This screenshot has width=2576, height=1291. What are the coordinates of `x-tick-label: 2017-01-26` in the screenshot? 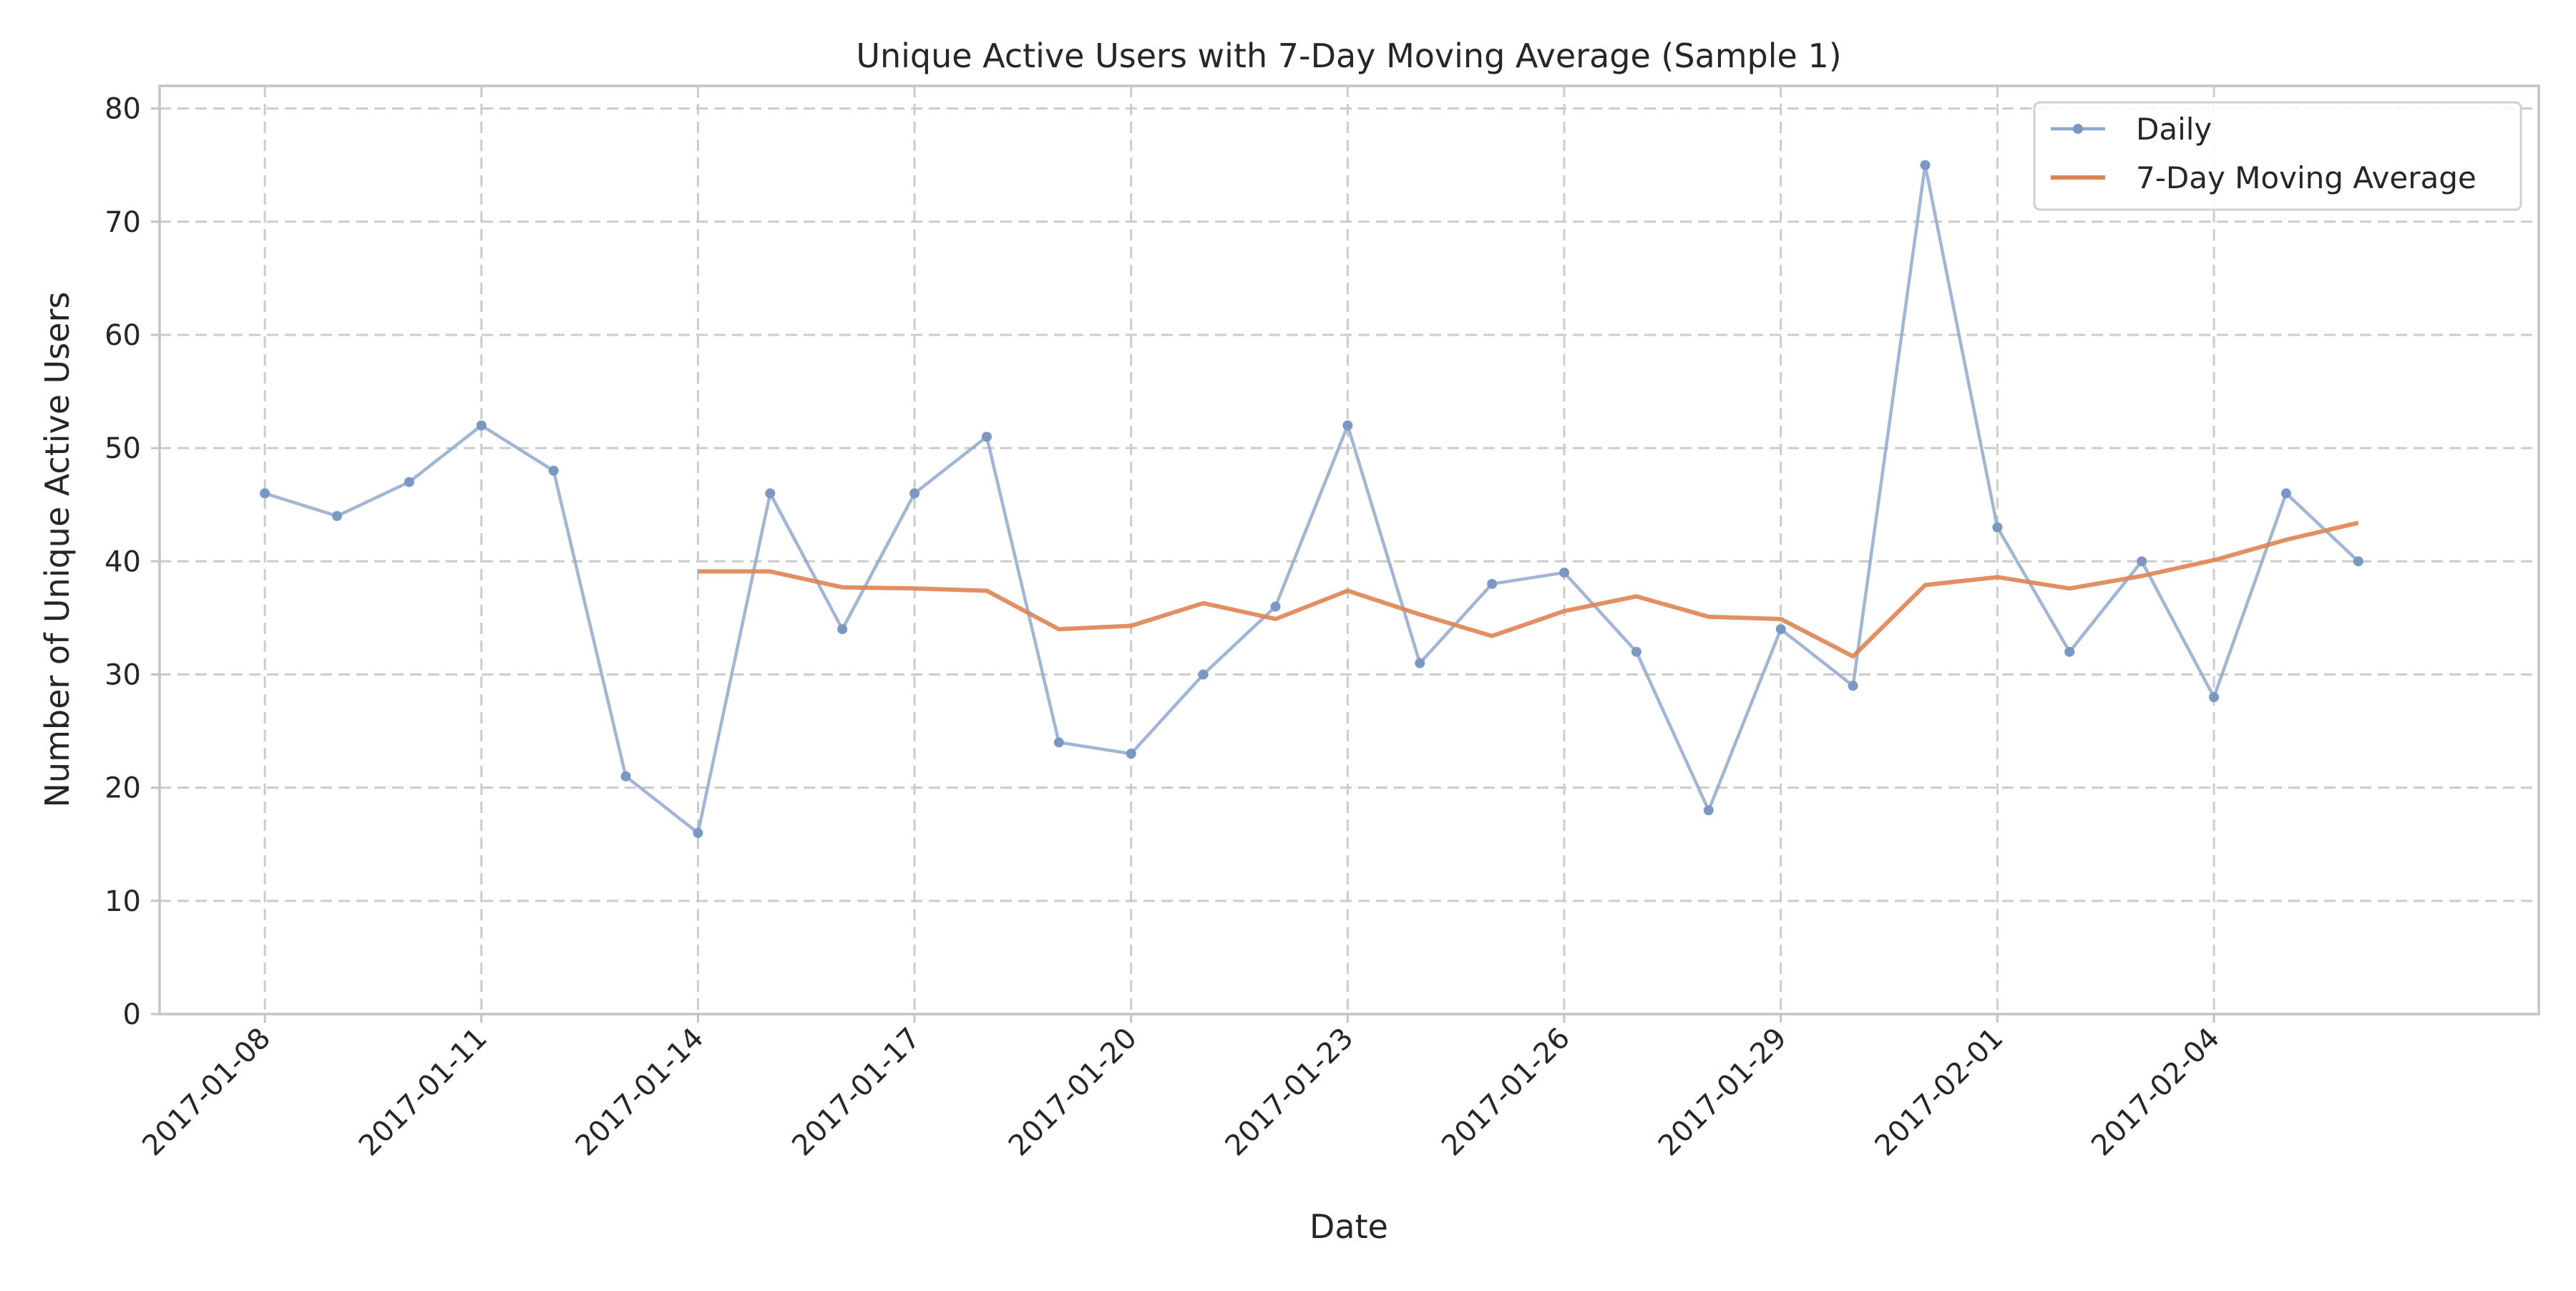 It's located at (1505, 1092).